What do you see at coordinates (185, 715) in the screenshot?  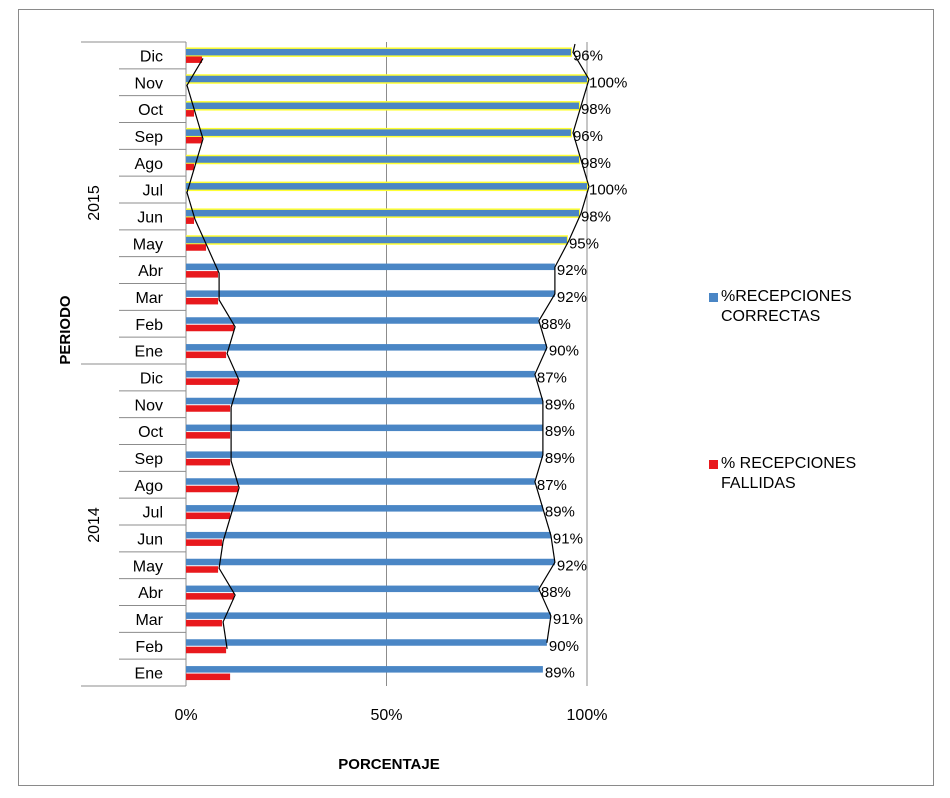 I see `x-tick-label: 0%` at bounding box center [185, 715].